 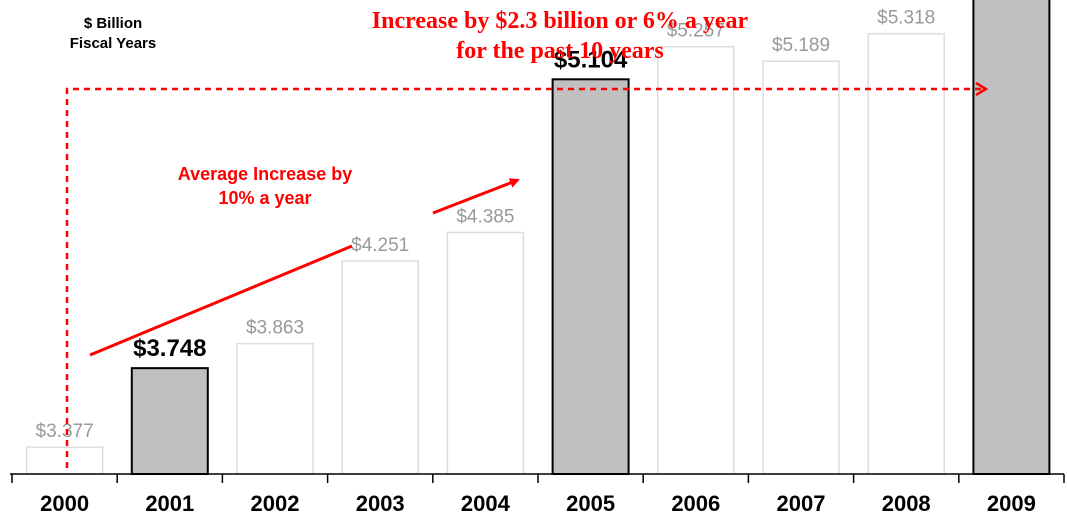 I want to click on value-label-2003: $4.251, so click(x=380, y=245).